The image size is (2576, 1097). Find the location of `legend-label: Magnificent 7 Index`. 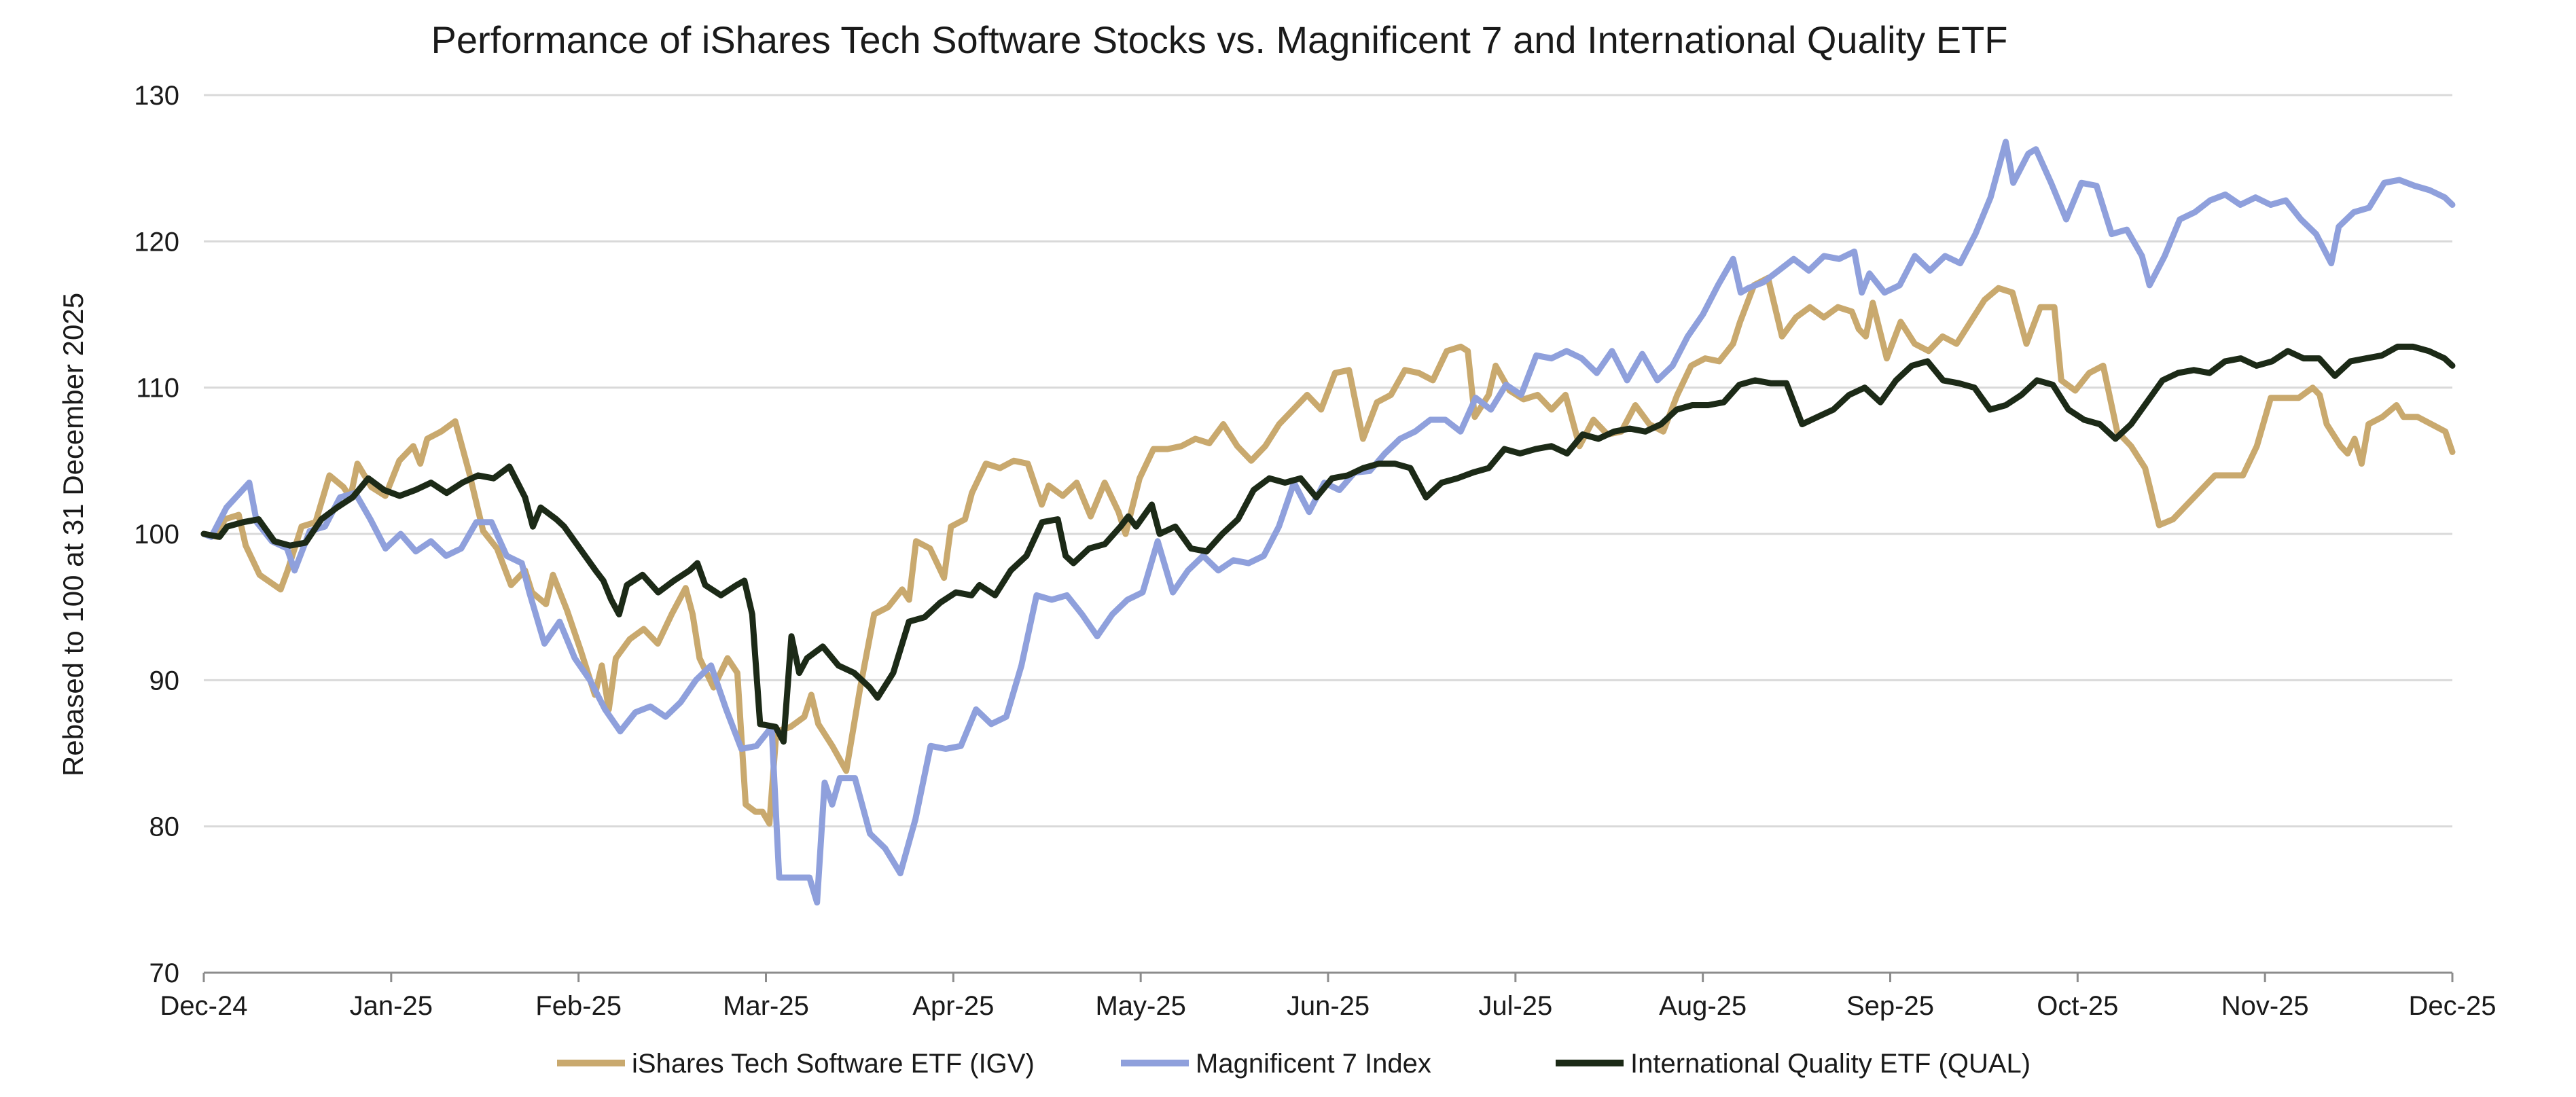

legend-label: Magnificent 7 Index is located at coordinates (1313, 1064).